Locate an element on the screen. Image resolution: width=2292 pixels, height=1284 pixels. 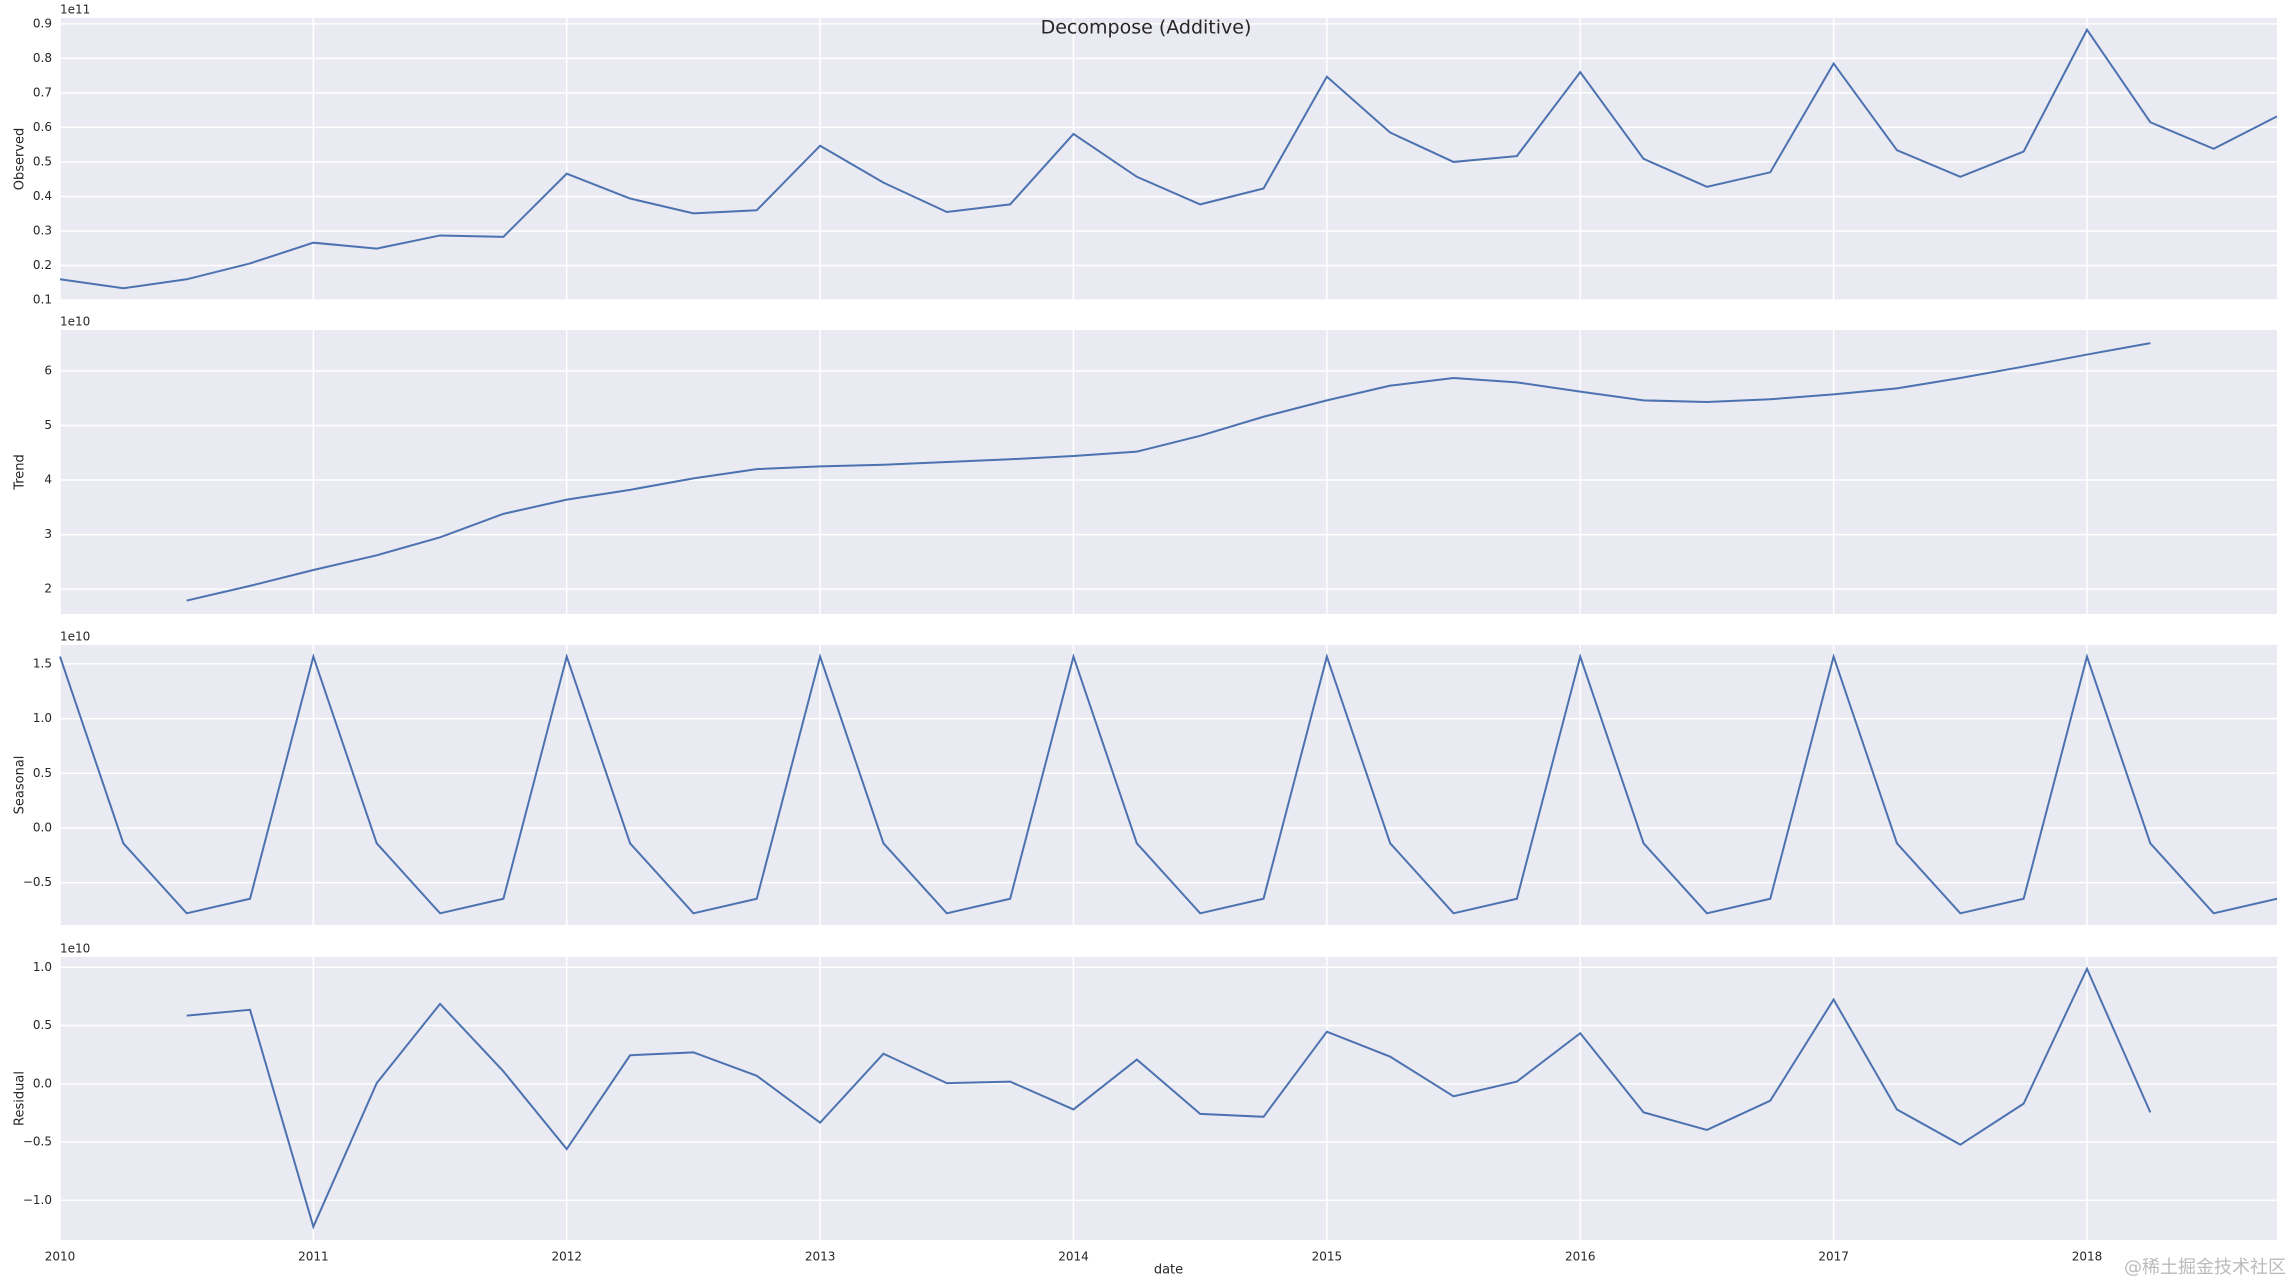
y-axis-label: Seasonal is located at coordinates (20, 785).